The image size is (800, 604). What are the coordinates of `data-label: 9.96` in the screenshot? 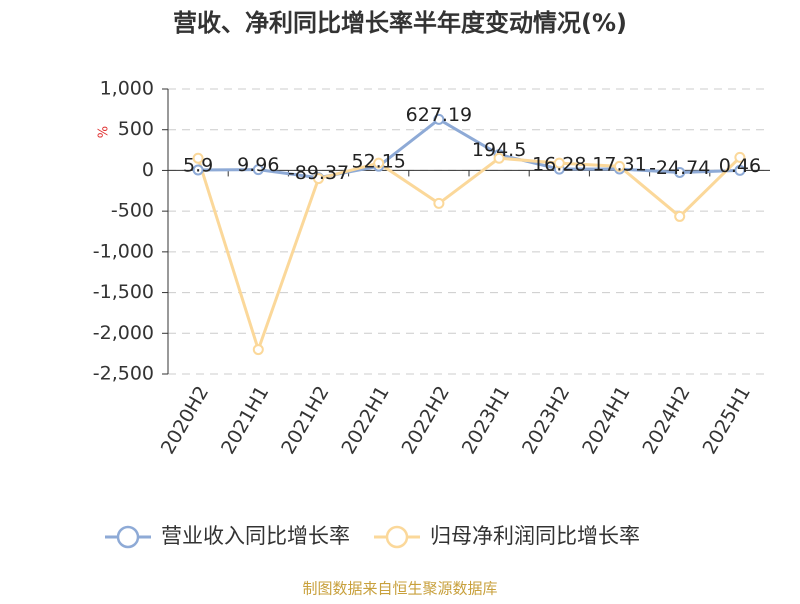 It's located at (258, 165).